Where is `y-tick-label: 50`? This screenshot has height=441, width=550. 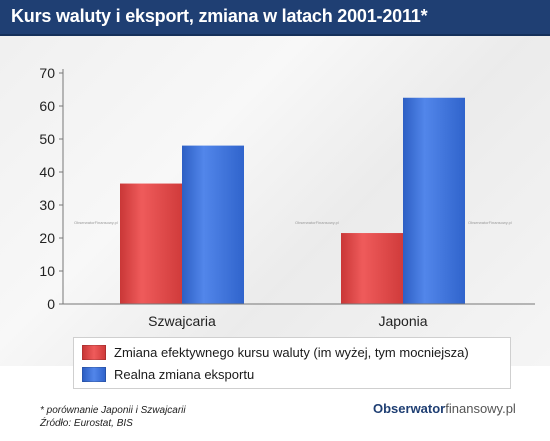
y-tick-label: 50 is located at coordinates (47, 139).